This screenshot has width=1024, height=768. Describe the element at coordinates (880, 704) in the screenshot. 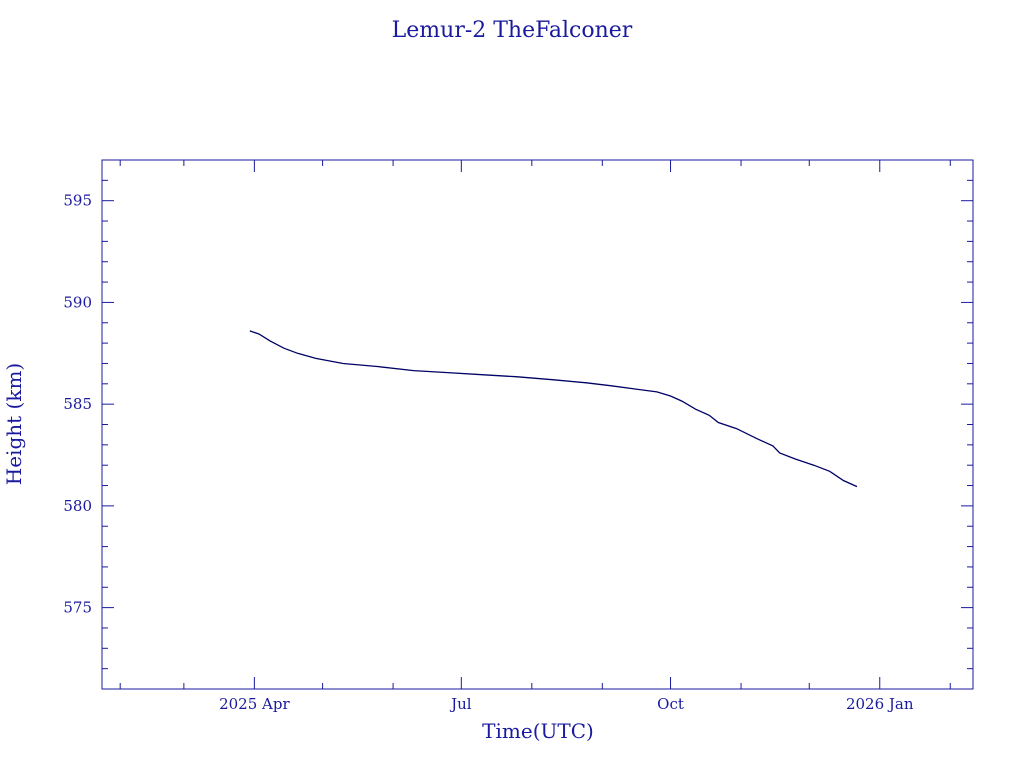

I see `x-tick-label: 2026 Jan` at that location.